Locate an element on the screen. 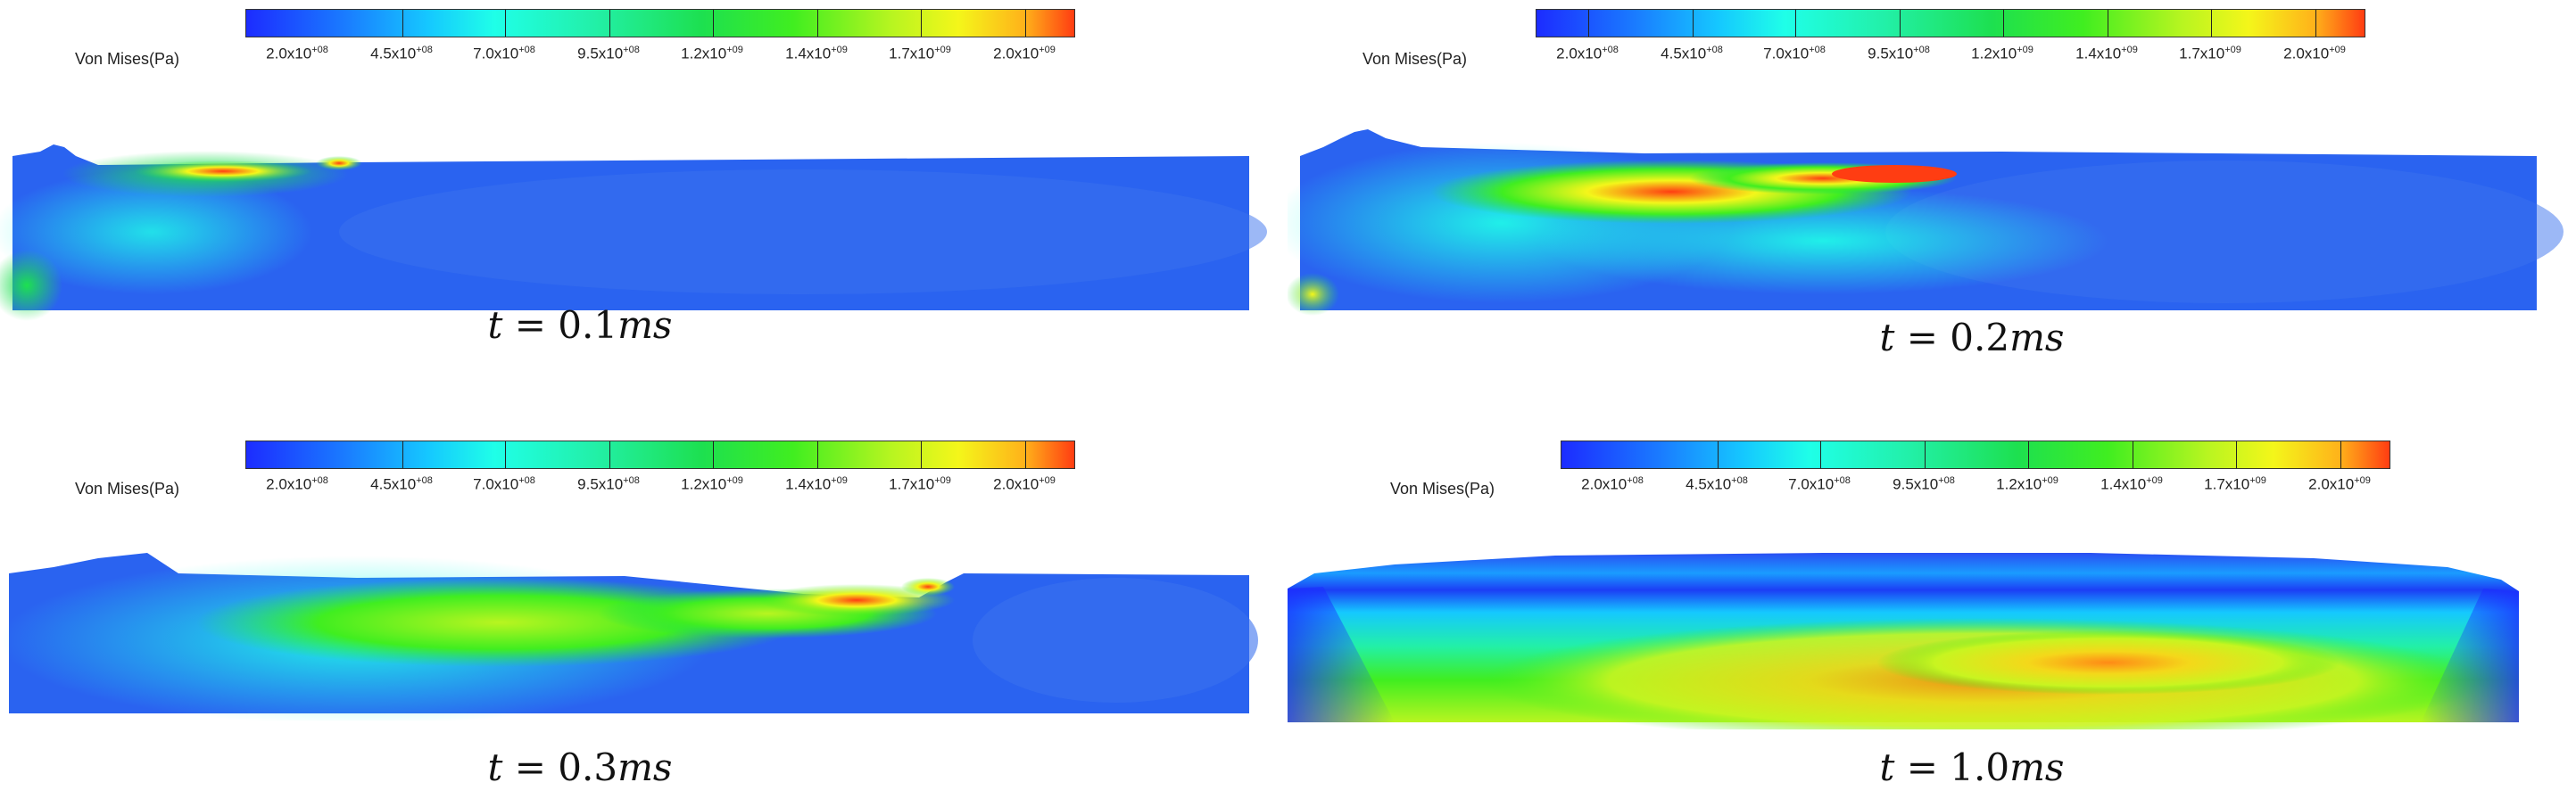 This screenshot has height=799, width=2576. time-caption: t = 0.1ms is located at coordinates (580, 325).